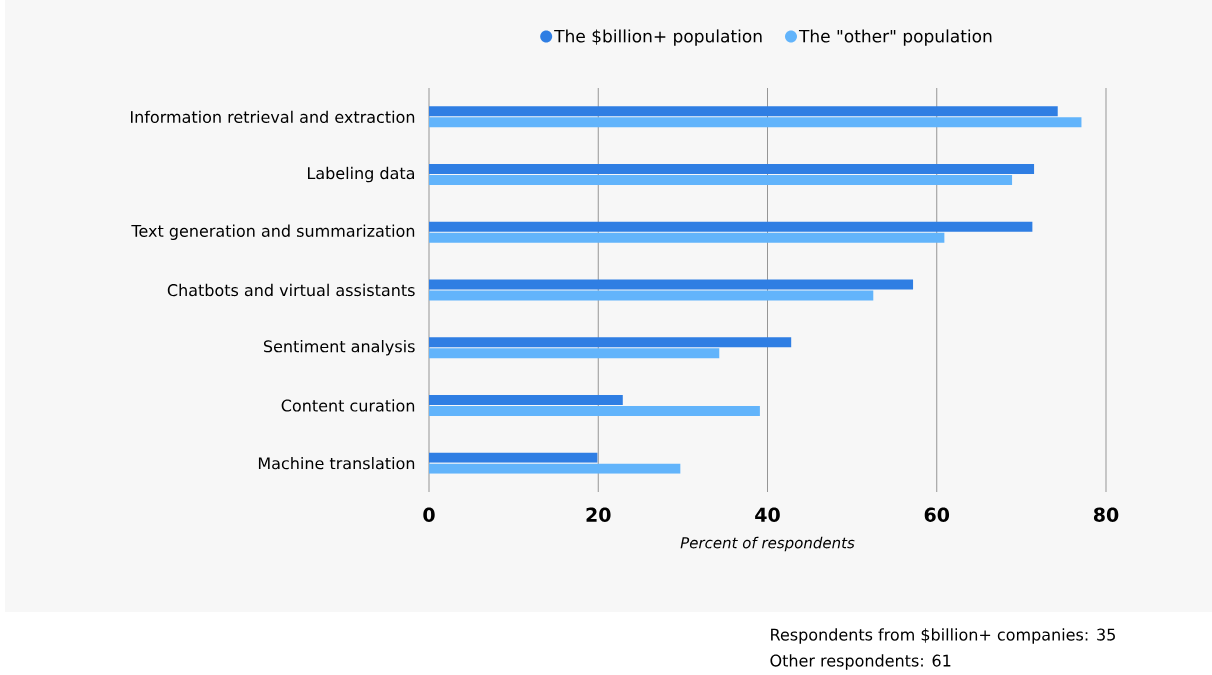 This screenshot has width=1212, height=675. I want to click on y-tick-label: Sentiment analysis, so click(339, 347).